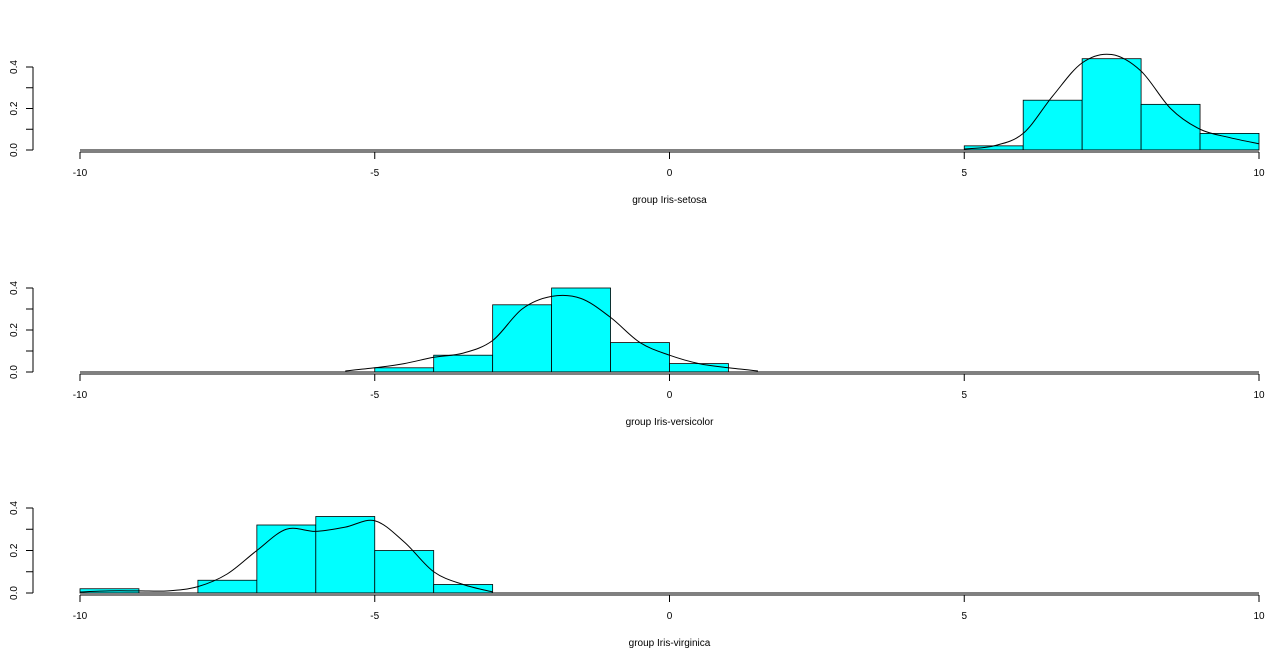 The height and width of the screenshot is (651, 1279). Describe the element at coordinates (669, 200) in the screenshot. I see `x-axis-label: group Iris-setosa` at that location.